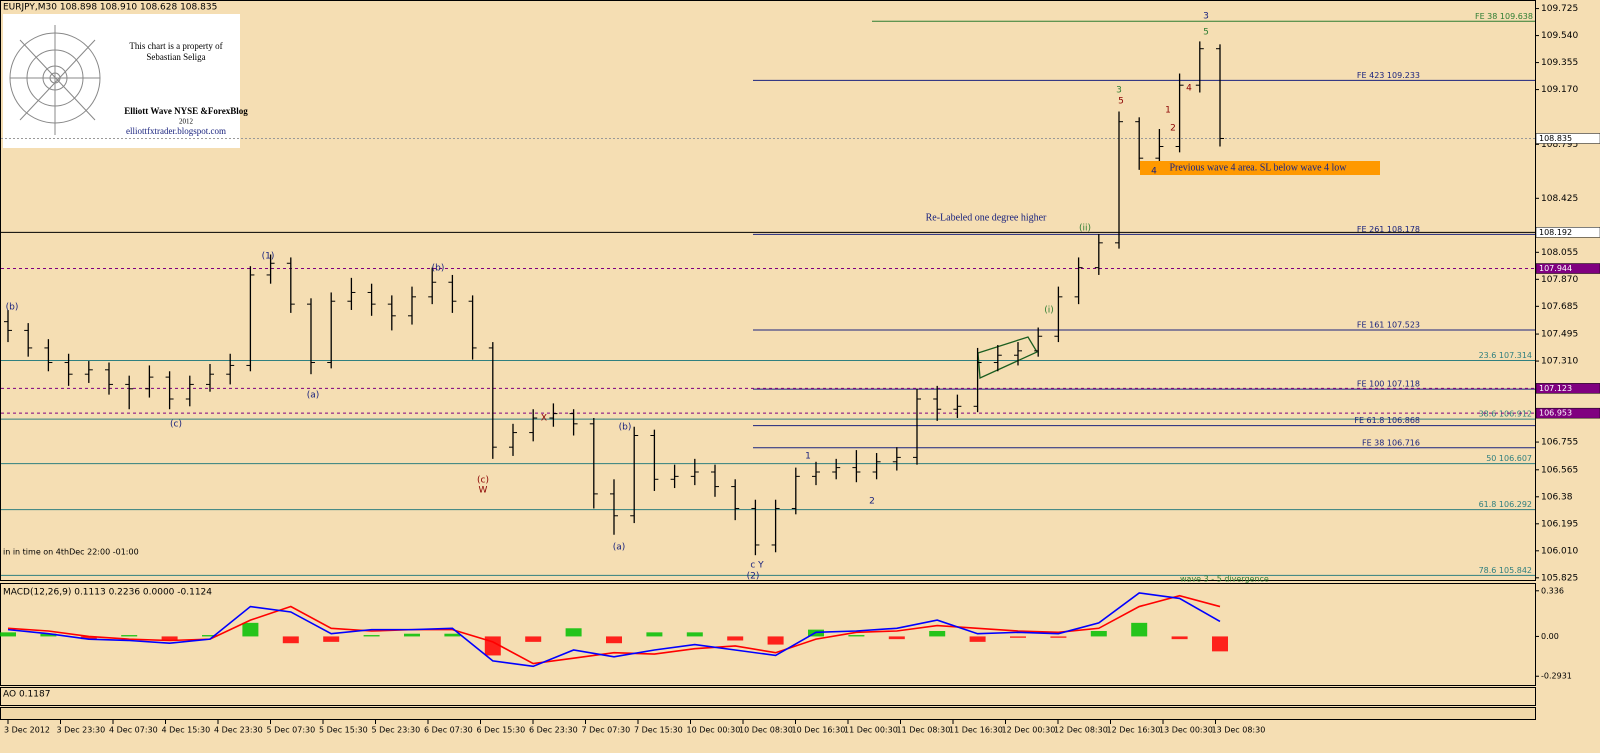 This screenshot has height=753, width=1600. Describe the element at coordinates (396, 730) in the screenshot. I see `x-tick-label: 5 Dec 23:30` at that location.